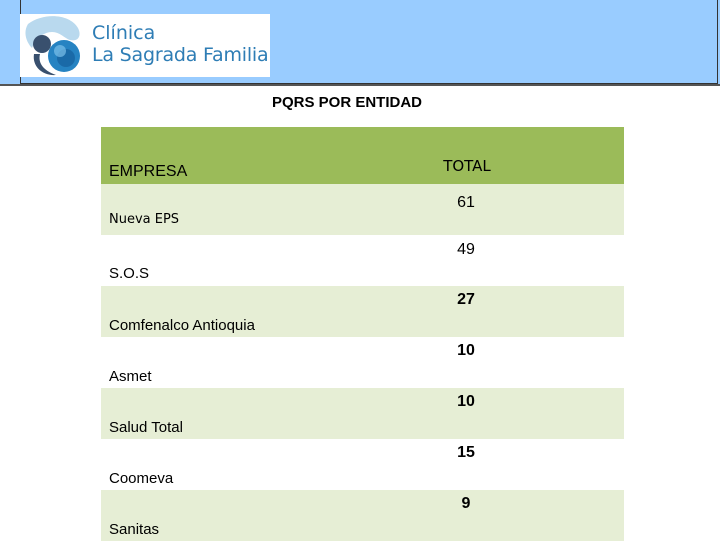 The height and width of the screenshot is (541, 720). I want to click on row-total: 61, so click(466, 202).